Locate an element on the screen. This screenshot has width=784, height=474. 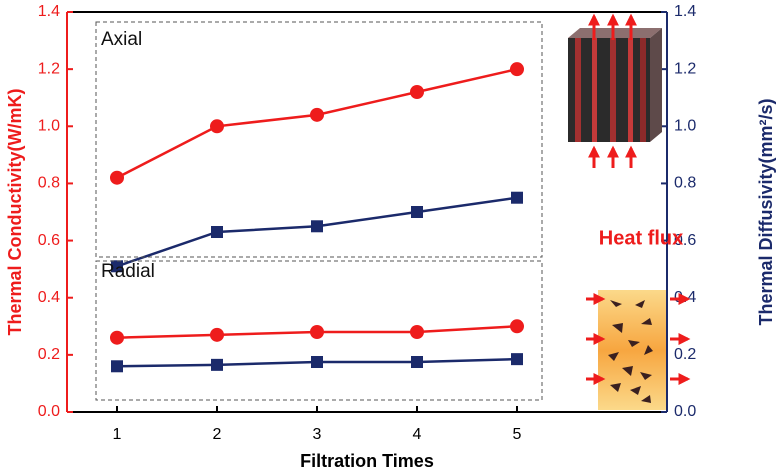
y2-tick-label: 0.6 is located at coordinates (685, 240).